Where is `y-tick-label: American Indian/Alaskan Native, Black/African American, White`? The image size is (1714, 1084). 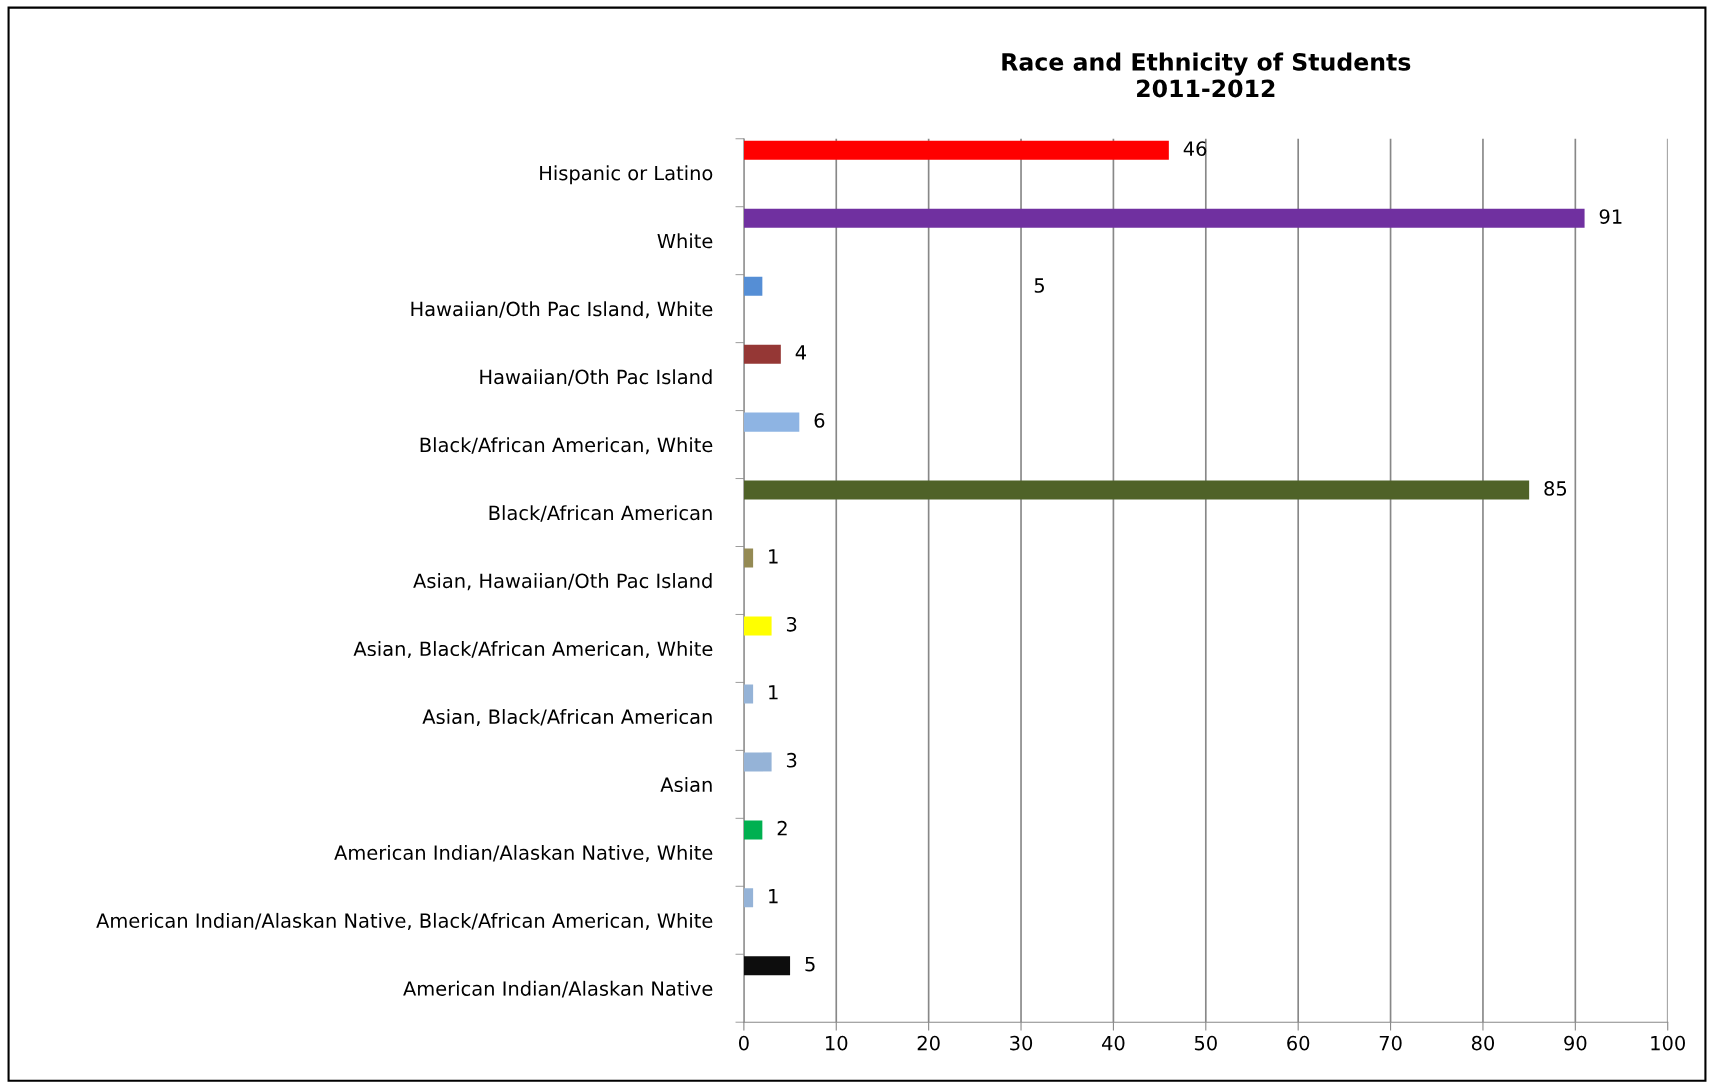
y-tick-label: American Indian/Alaskan Native, Black/African American, White is located at coordinates (404, 921).